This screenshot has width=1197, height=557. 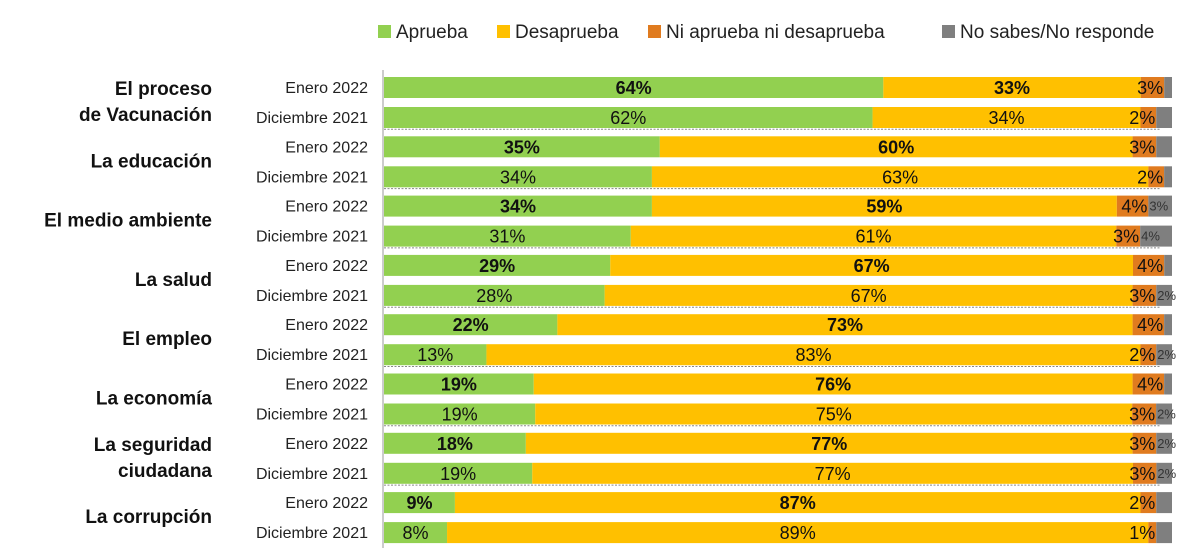 I want to click on data-label: 31%, so click(x=507, y=237).